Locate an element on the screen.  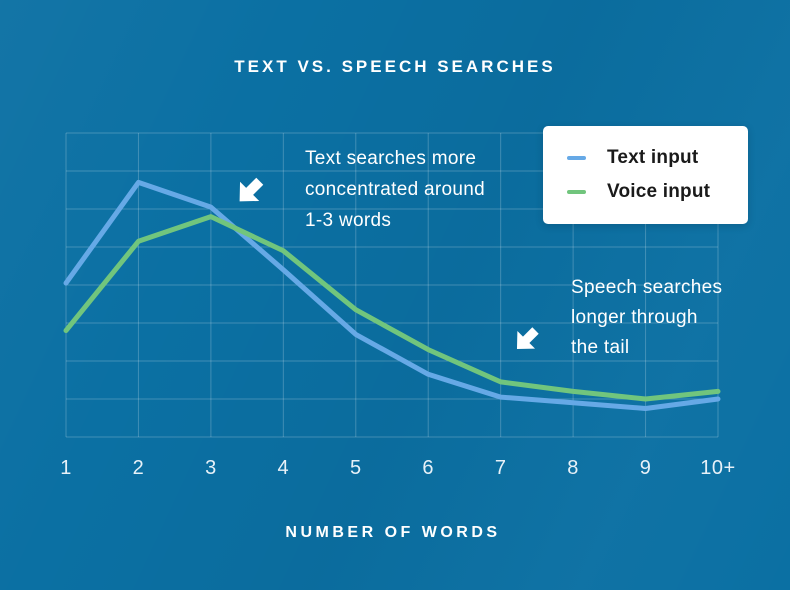
x-tick-3: 3 is located at coordinates (211, 468).